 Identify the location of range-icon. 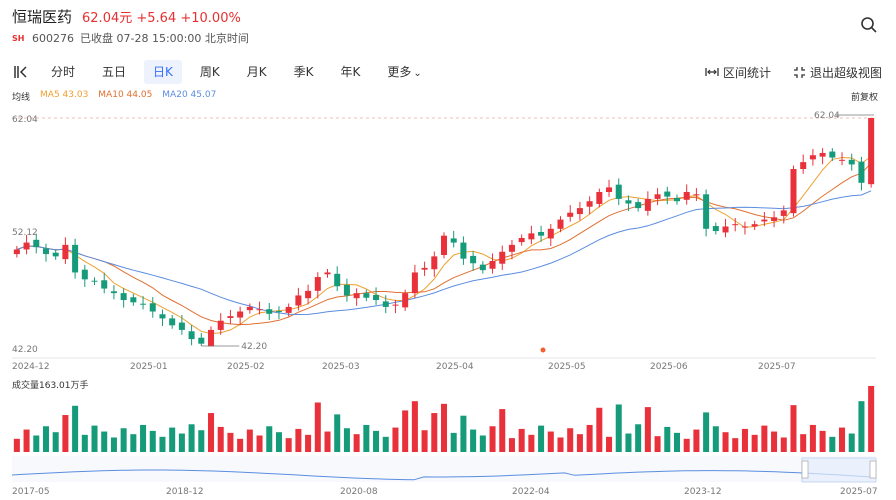
(712, 72).